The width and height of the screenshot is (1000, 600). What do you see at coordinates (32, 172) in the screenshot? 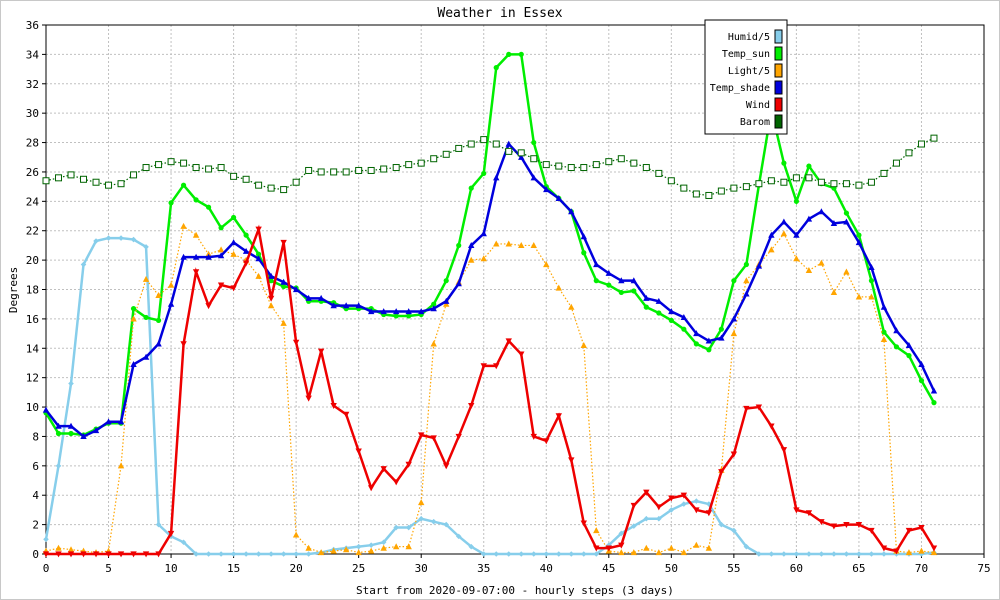
I see `y-tick-label: 26` at bounding box center [32, 172].